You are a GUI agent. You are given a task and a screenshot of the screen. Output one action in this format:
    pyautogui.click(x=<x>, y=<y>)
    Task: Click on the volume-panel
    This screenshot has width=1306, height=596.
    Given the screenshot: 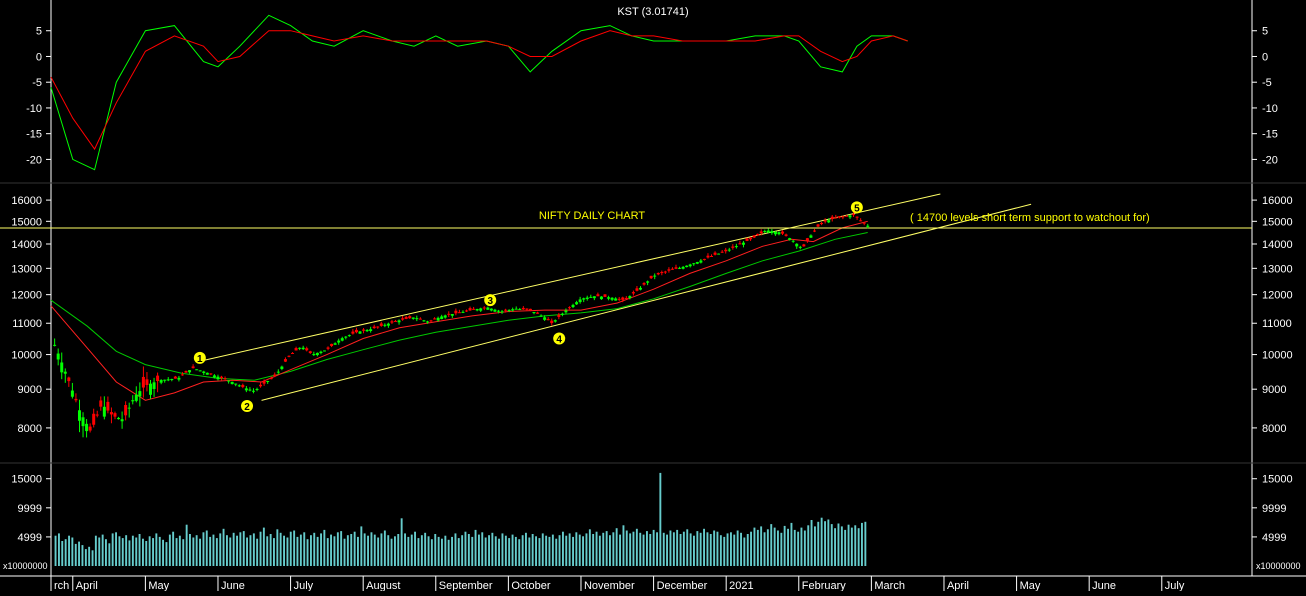 What is the action you would take?
    pyautogui.click(x=460, y=519)
    